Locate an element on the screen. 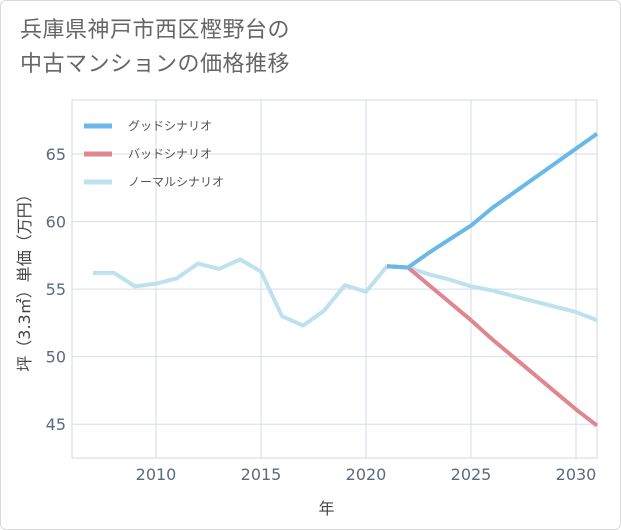  chart-title-line-1: 兵庫県神戸市西区樫野台の is located at coordinates (155, 30).